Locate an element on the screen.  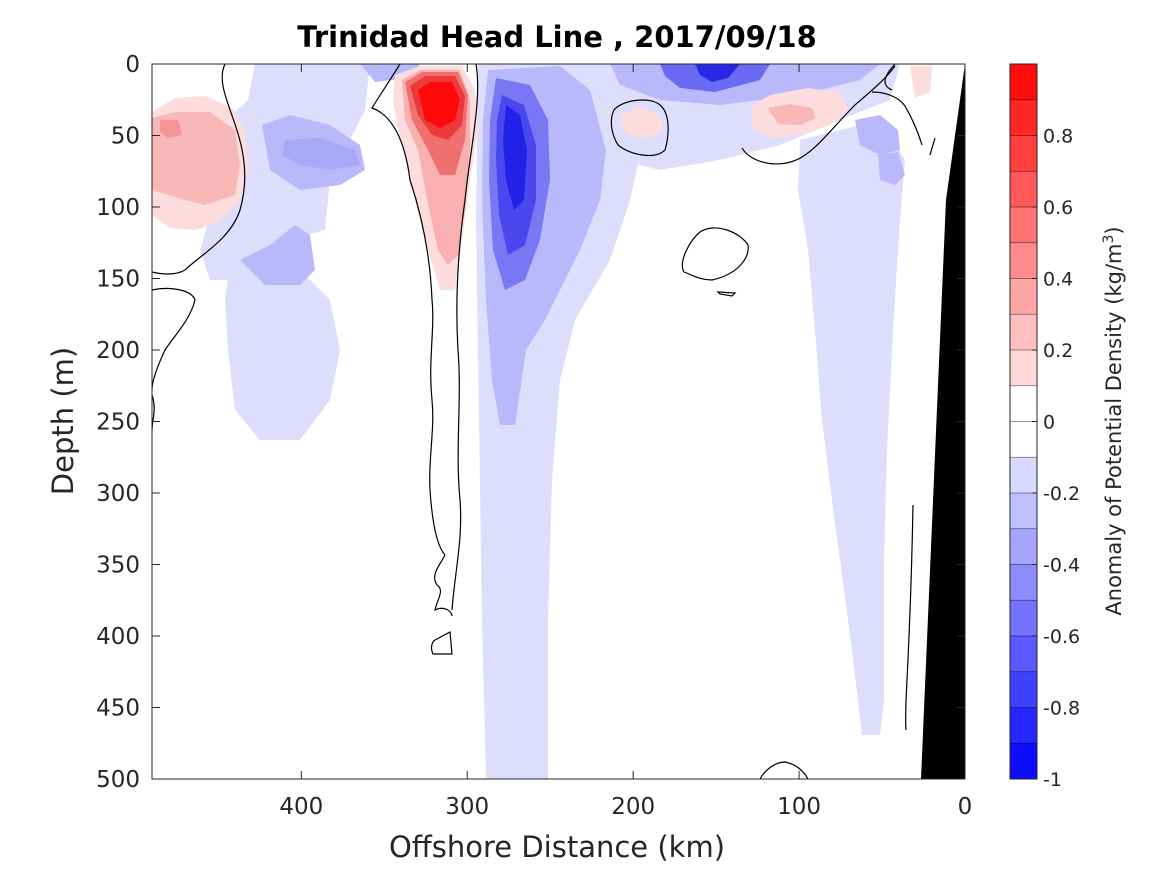
y-tick-label: 450 is located at coordinates (118, 709).